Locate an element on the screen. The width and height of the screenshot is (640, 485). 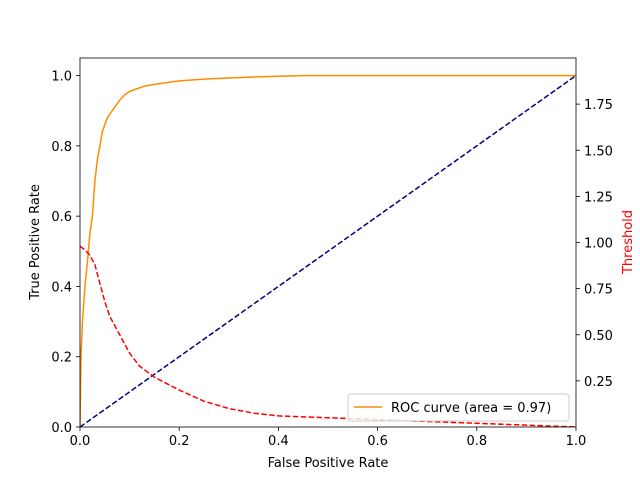
x-tick-label: 0.2 is located at coordinates (179, 441).